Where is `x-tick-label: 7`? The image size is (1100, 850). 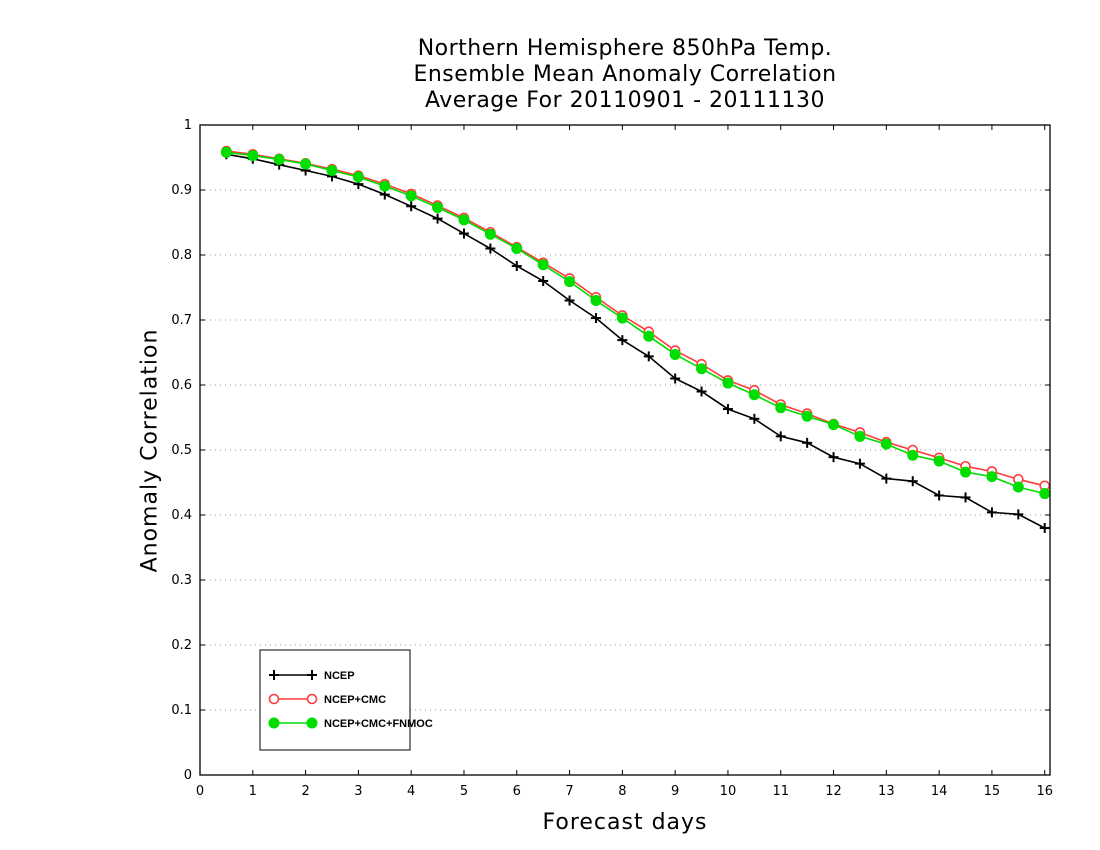
x-tick-label: 7 is located at coordinates (569, 791).